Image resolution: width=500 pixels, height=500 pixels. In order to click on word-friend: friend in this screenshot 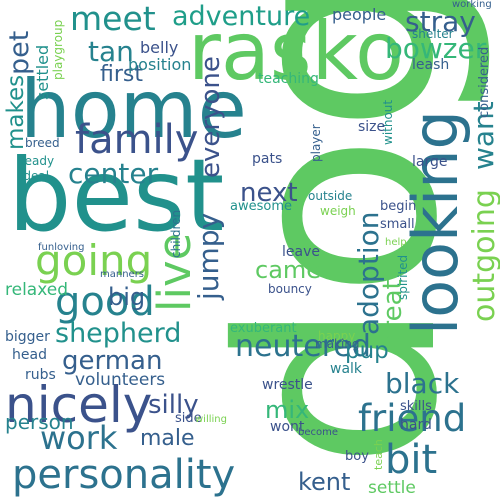, I will do `click(412, 418)`.